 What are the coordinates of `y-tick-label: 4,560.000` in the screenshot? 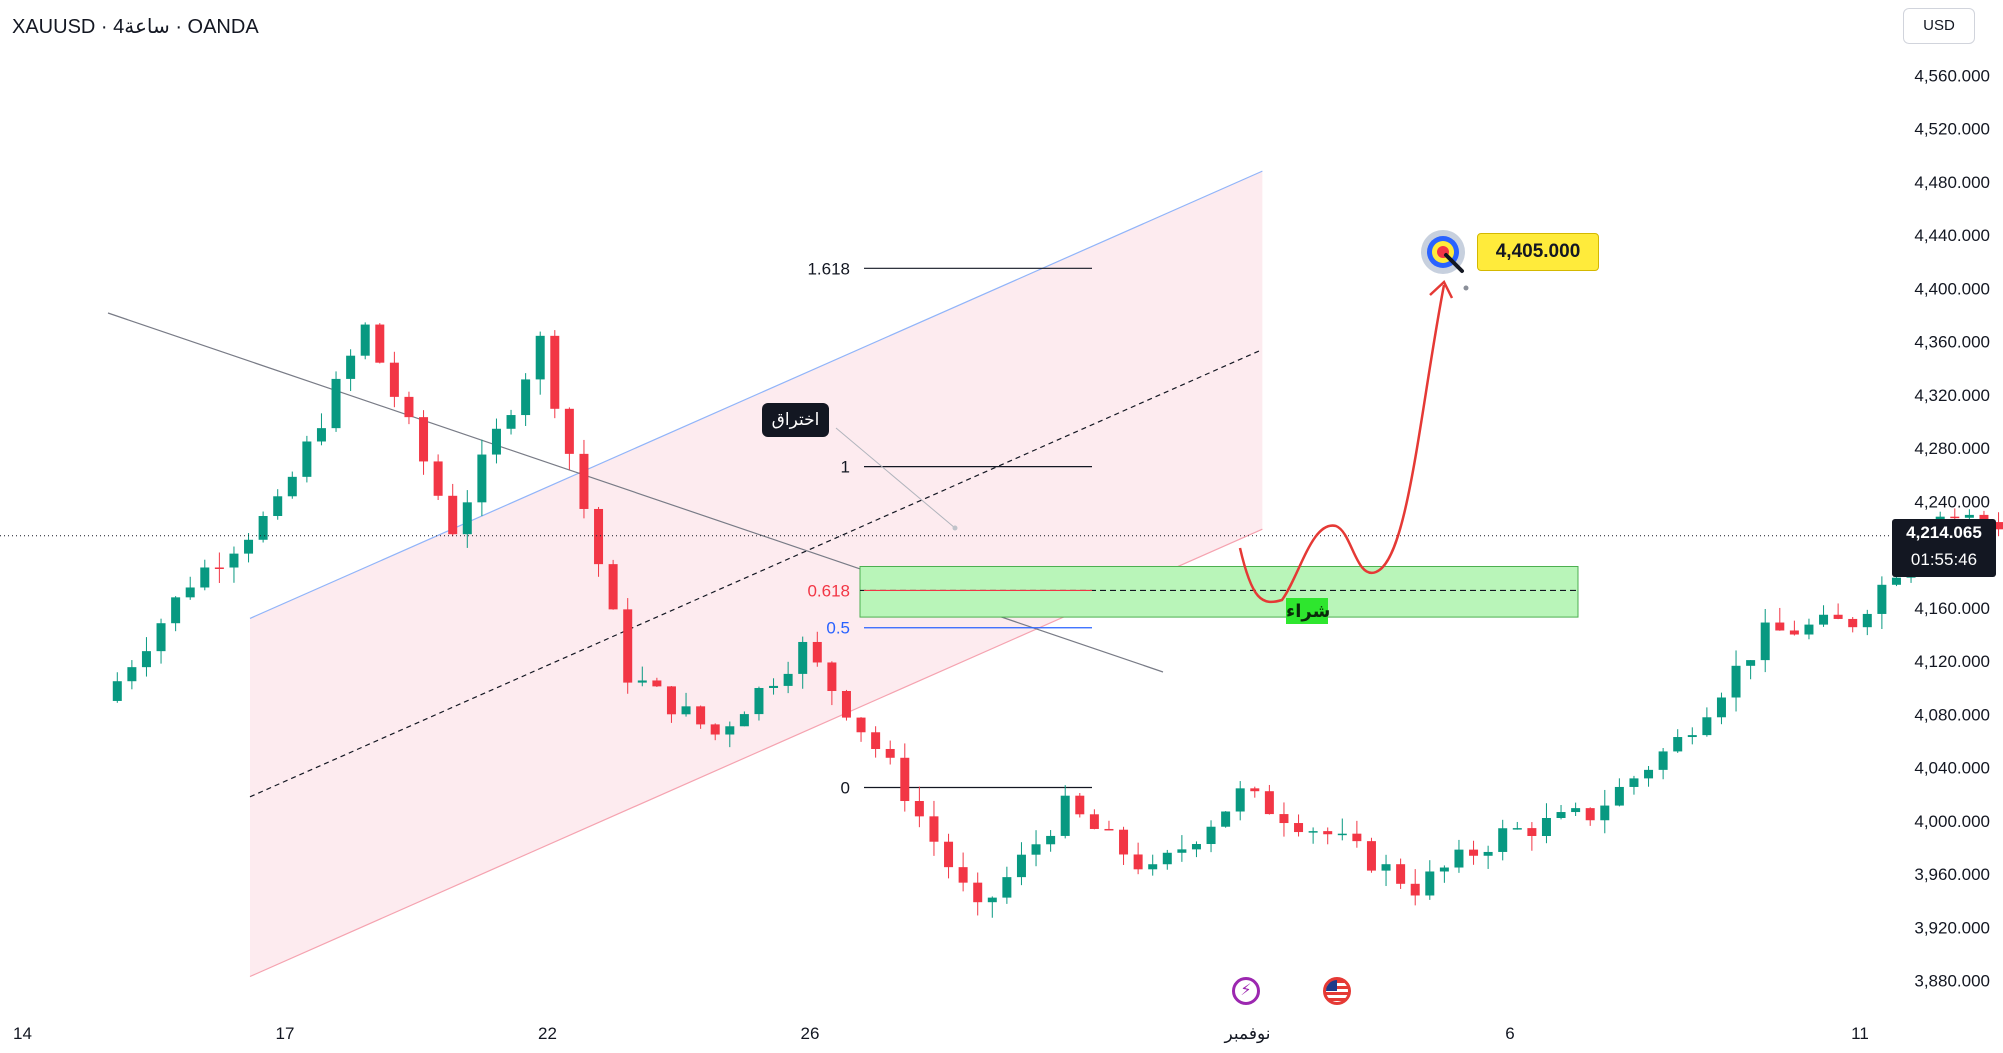 It's located at (1952, 75).